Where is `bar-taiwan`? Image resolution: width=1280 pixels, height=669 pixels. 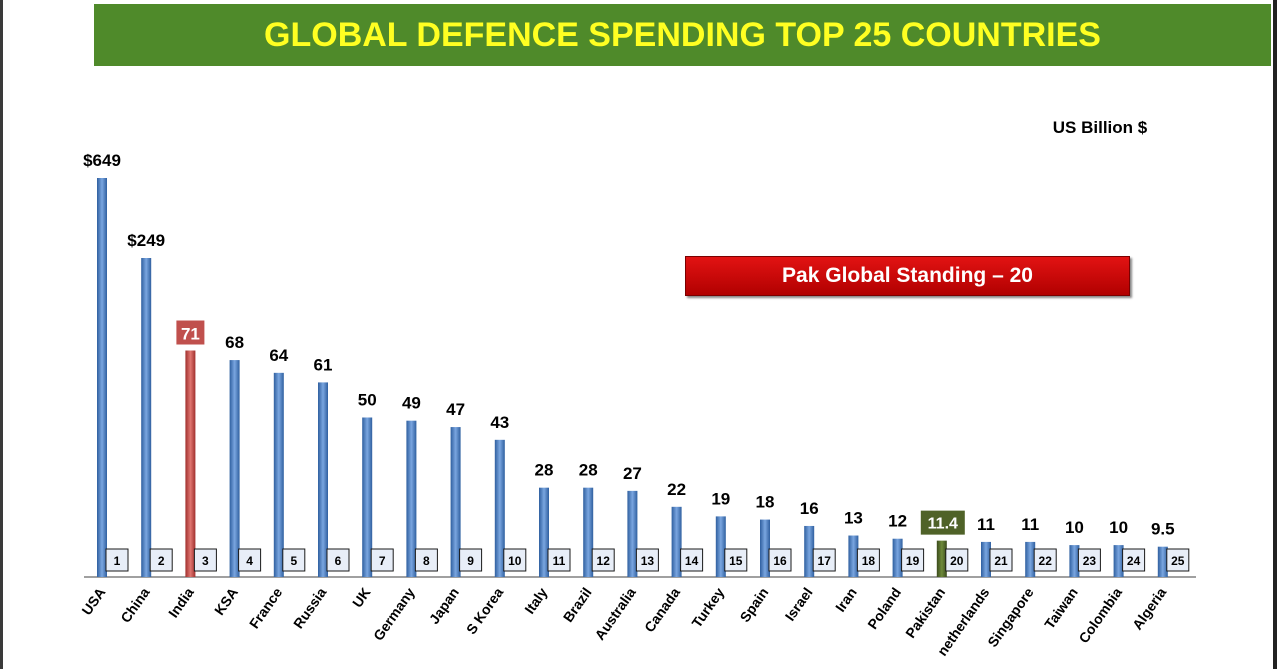 bar-taiwan is located at coordinates (1074, 561).